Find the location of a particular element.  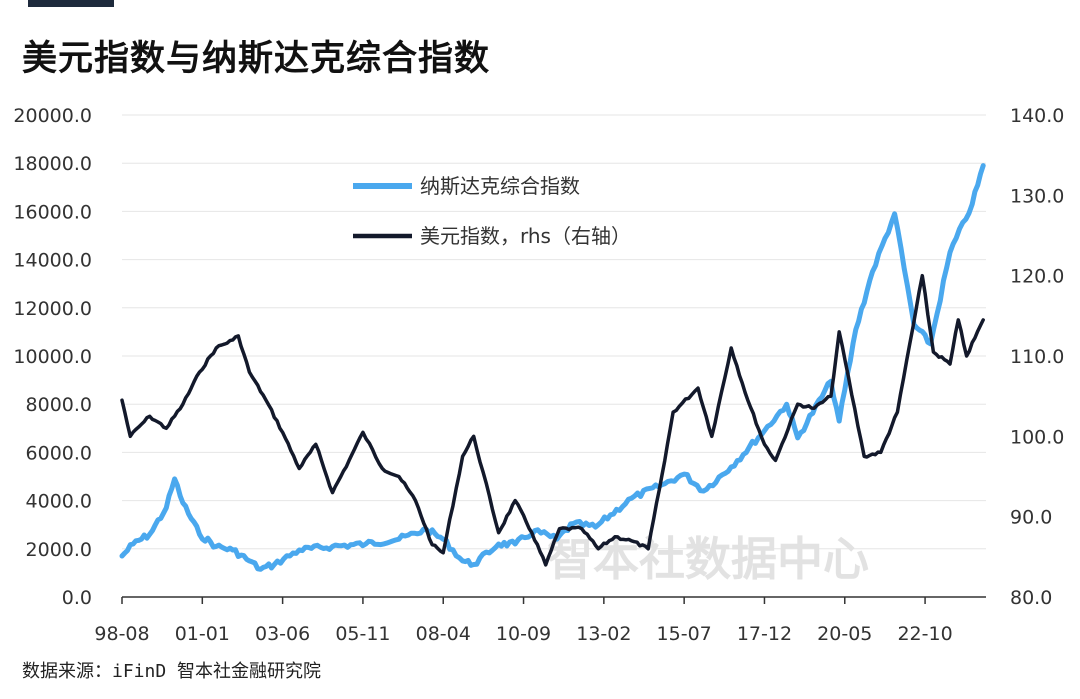

legend-label: 纳斯达克综合指数 is located at coordinates (500, 186).